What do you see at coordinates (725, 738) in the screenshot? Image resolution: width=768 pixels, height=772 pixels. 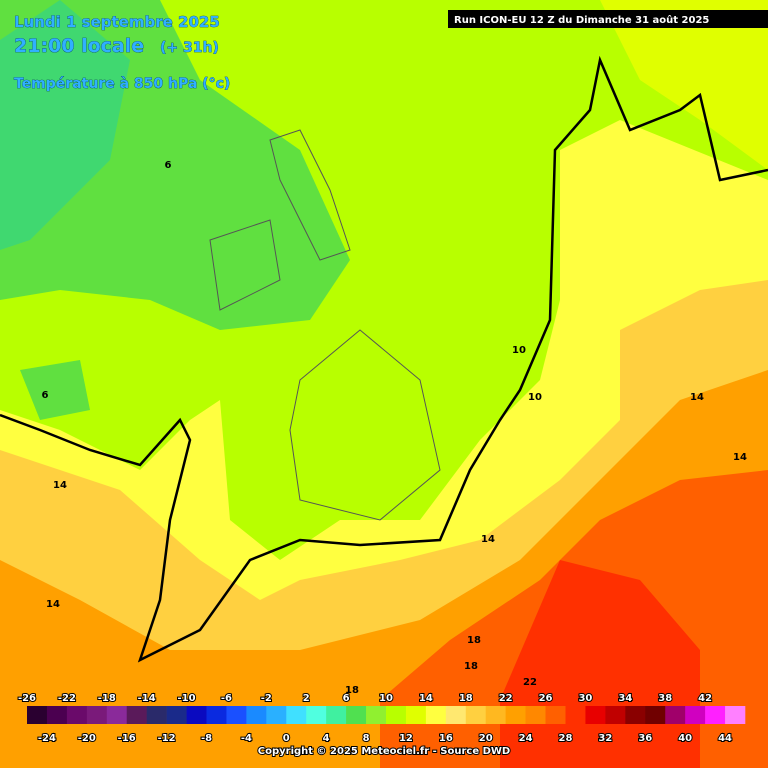 I see `colorbar-label: 44` at bounding box center [725, 738].